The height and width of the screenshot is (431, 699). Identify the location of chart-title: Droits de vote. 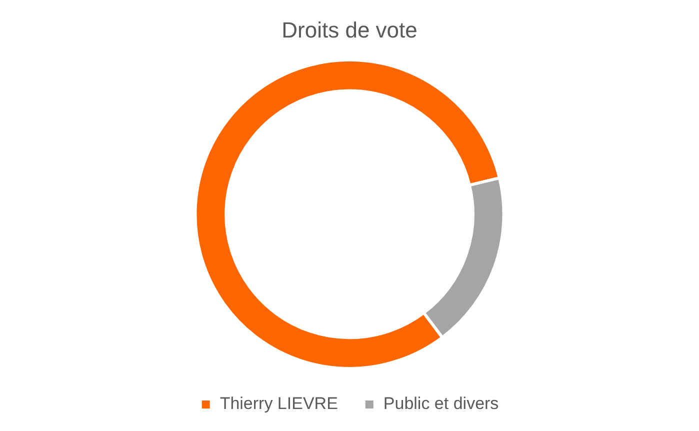
(350, 29).